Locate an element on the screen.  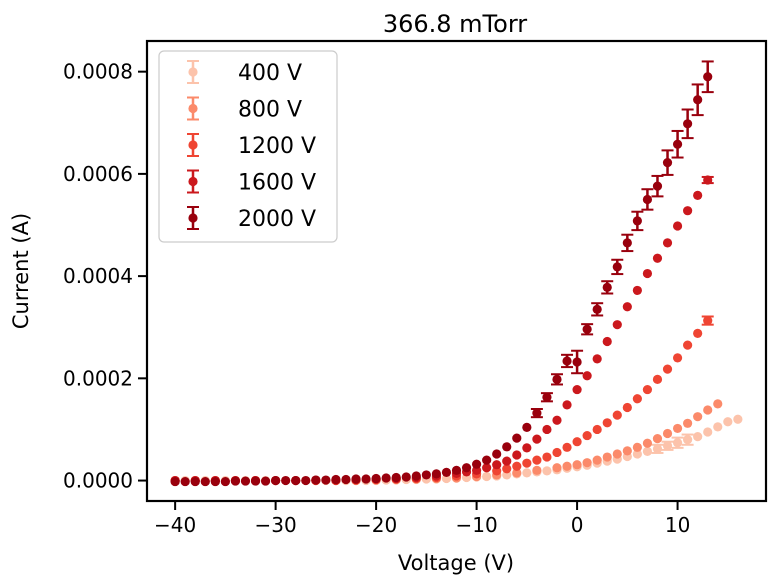
legend-label: 2000 V is located at coordinates (277, 219).